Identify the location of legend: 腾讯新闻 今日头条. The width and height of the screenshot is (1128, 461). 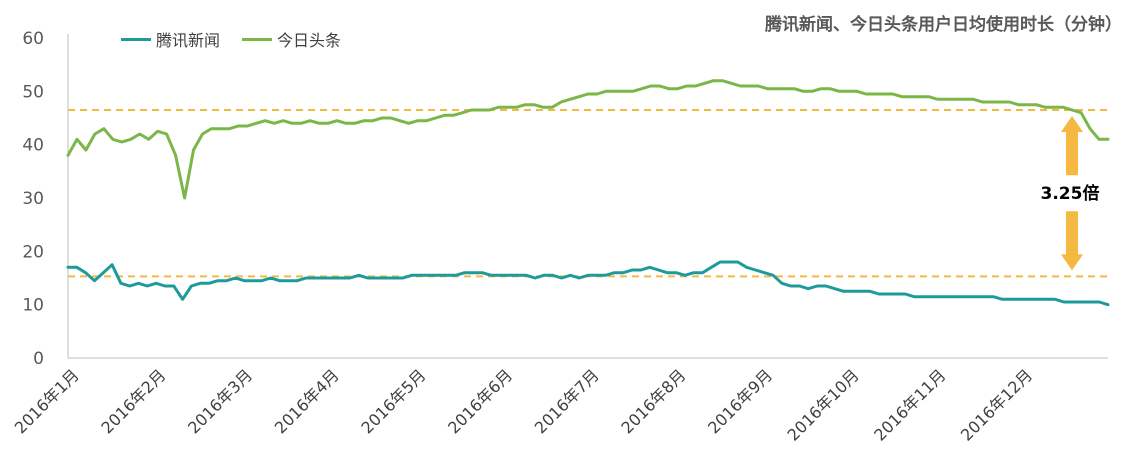
(242, 39).